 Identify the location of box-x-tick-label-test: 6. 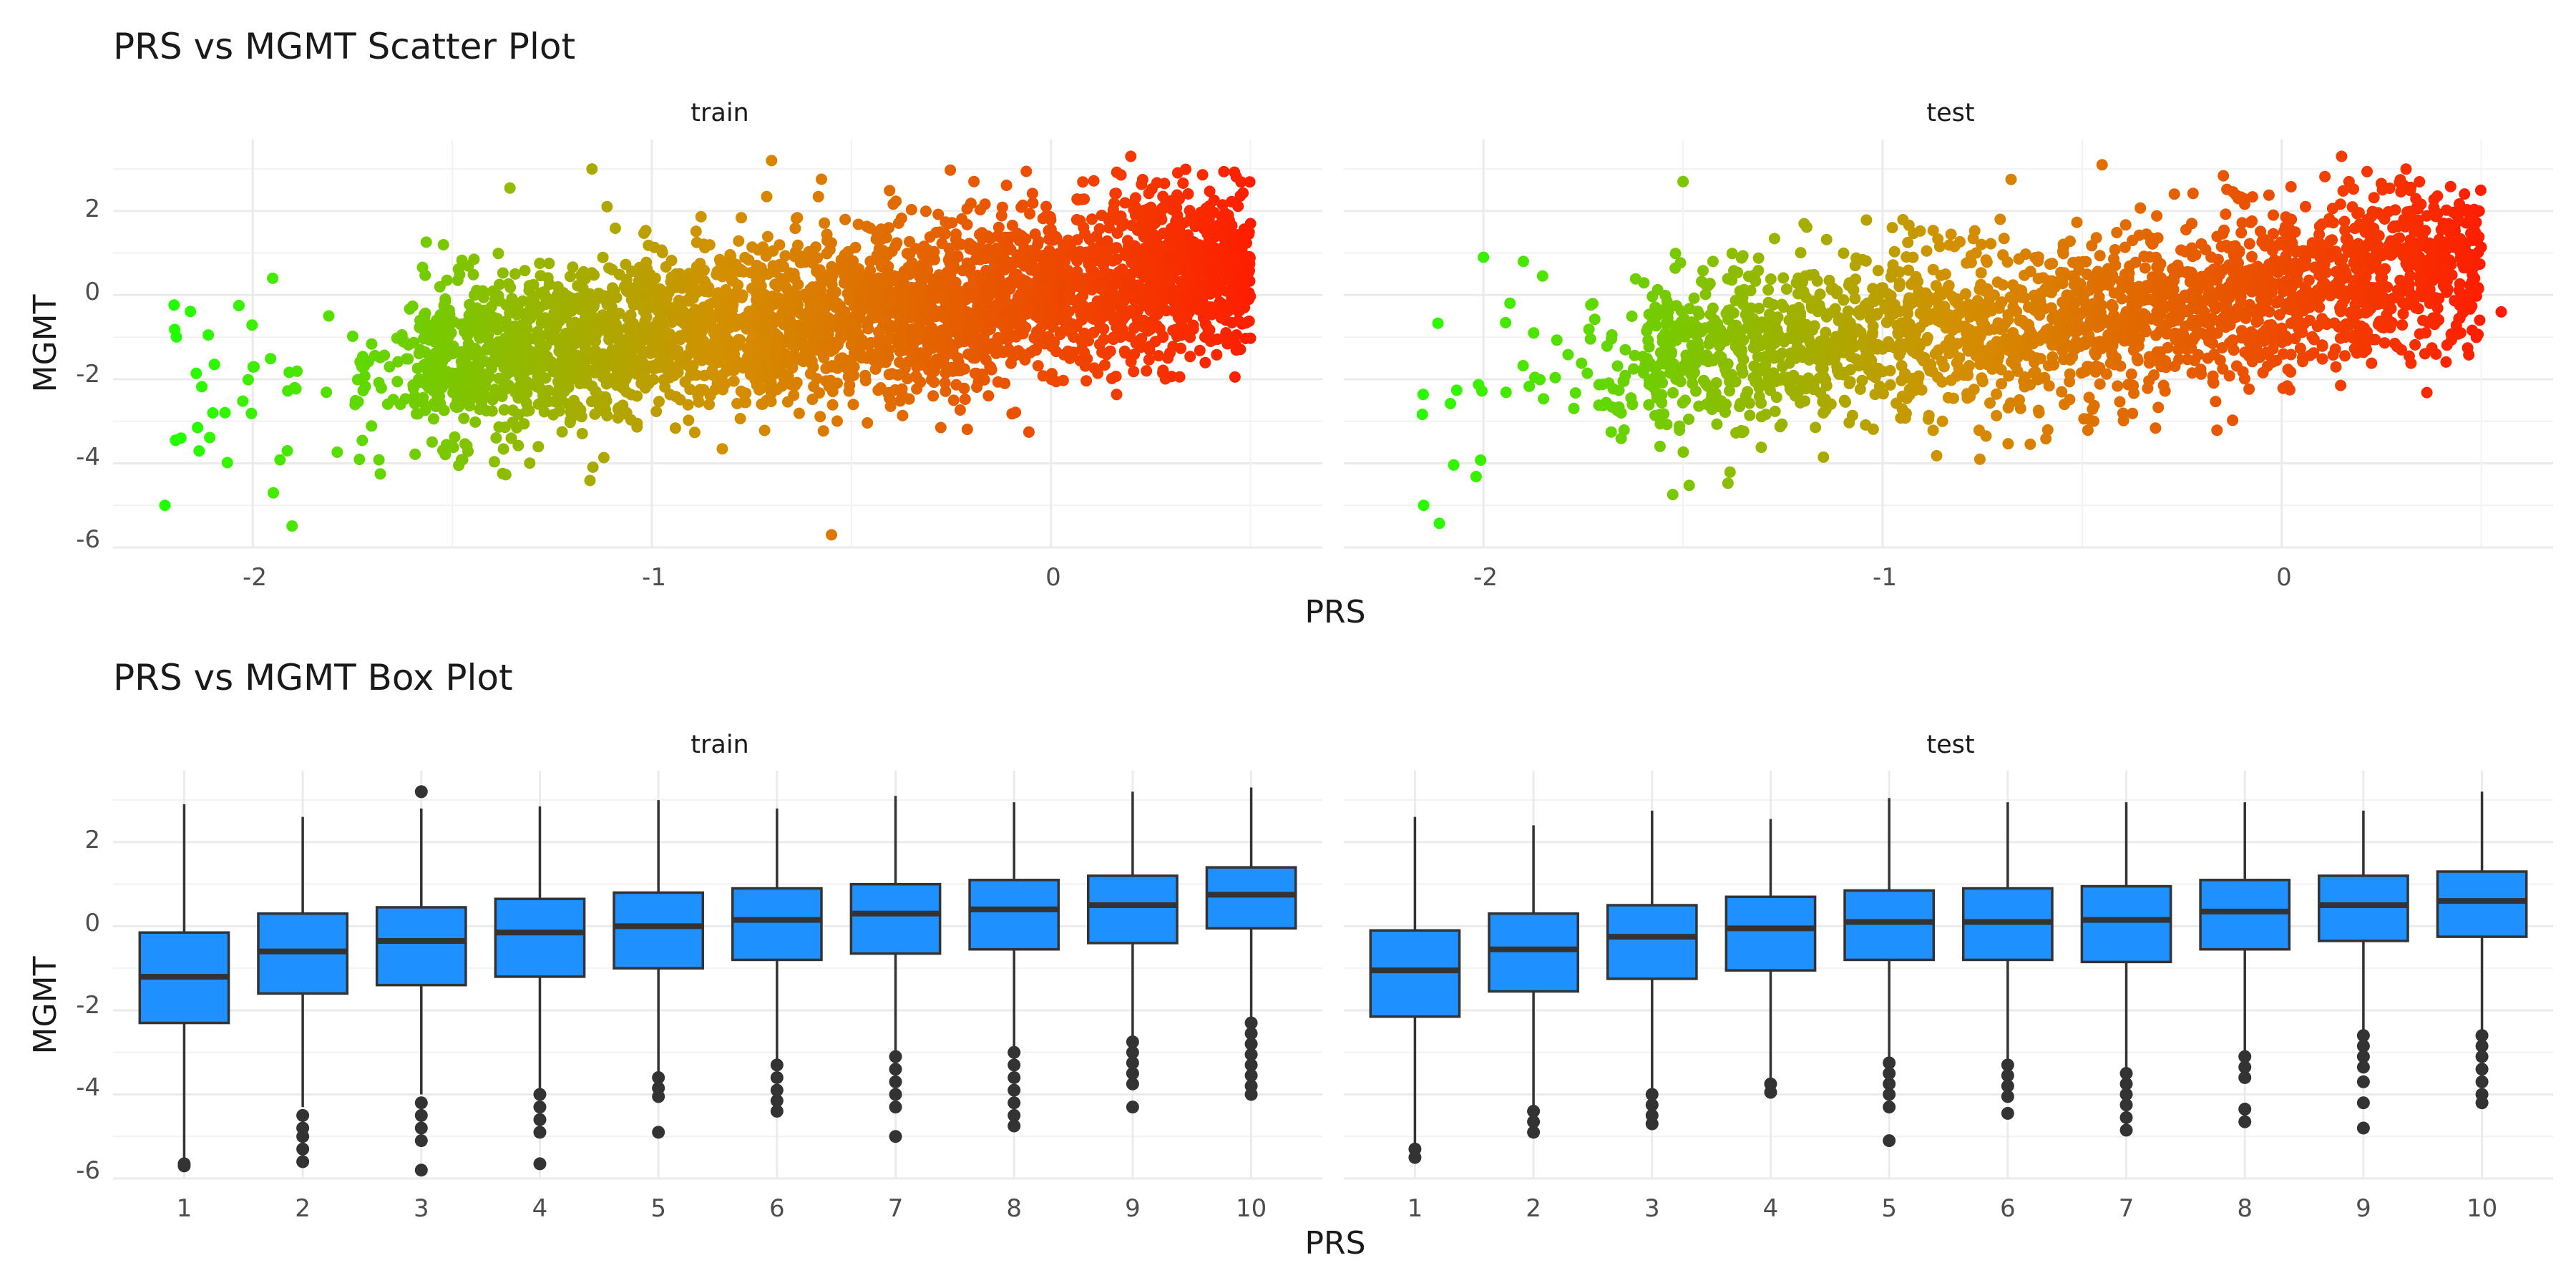
(2008, 1208).